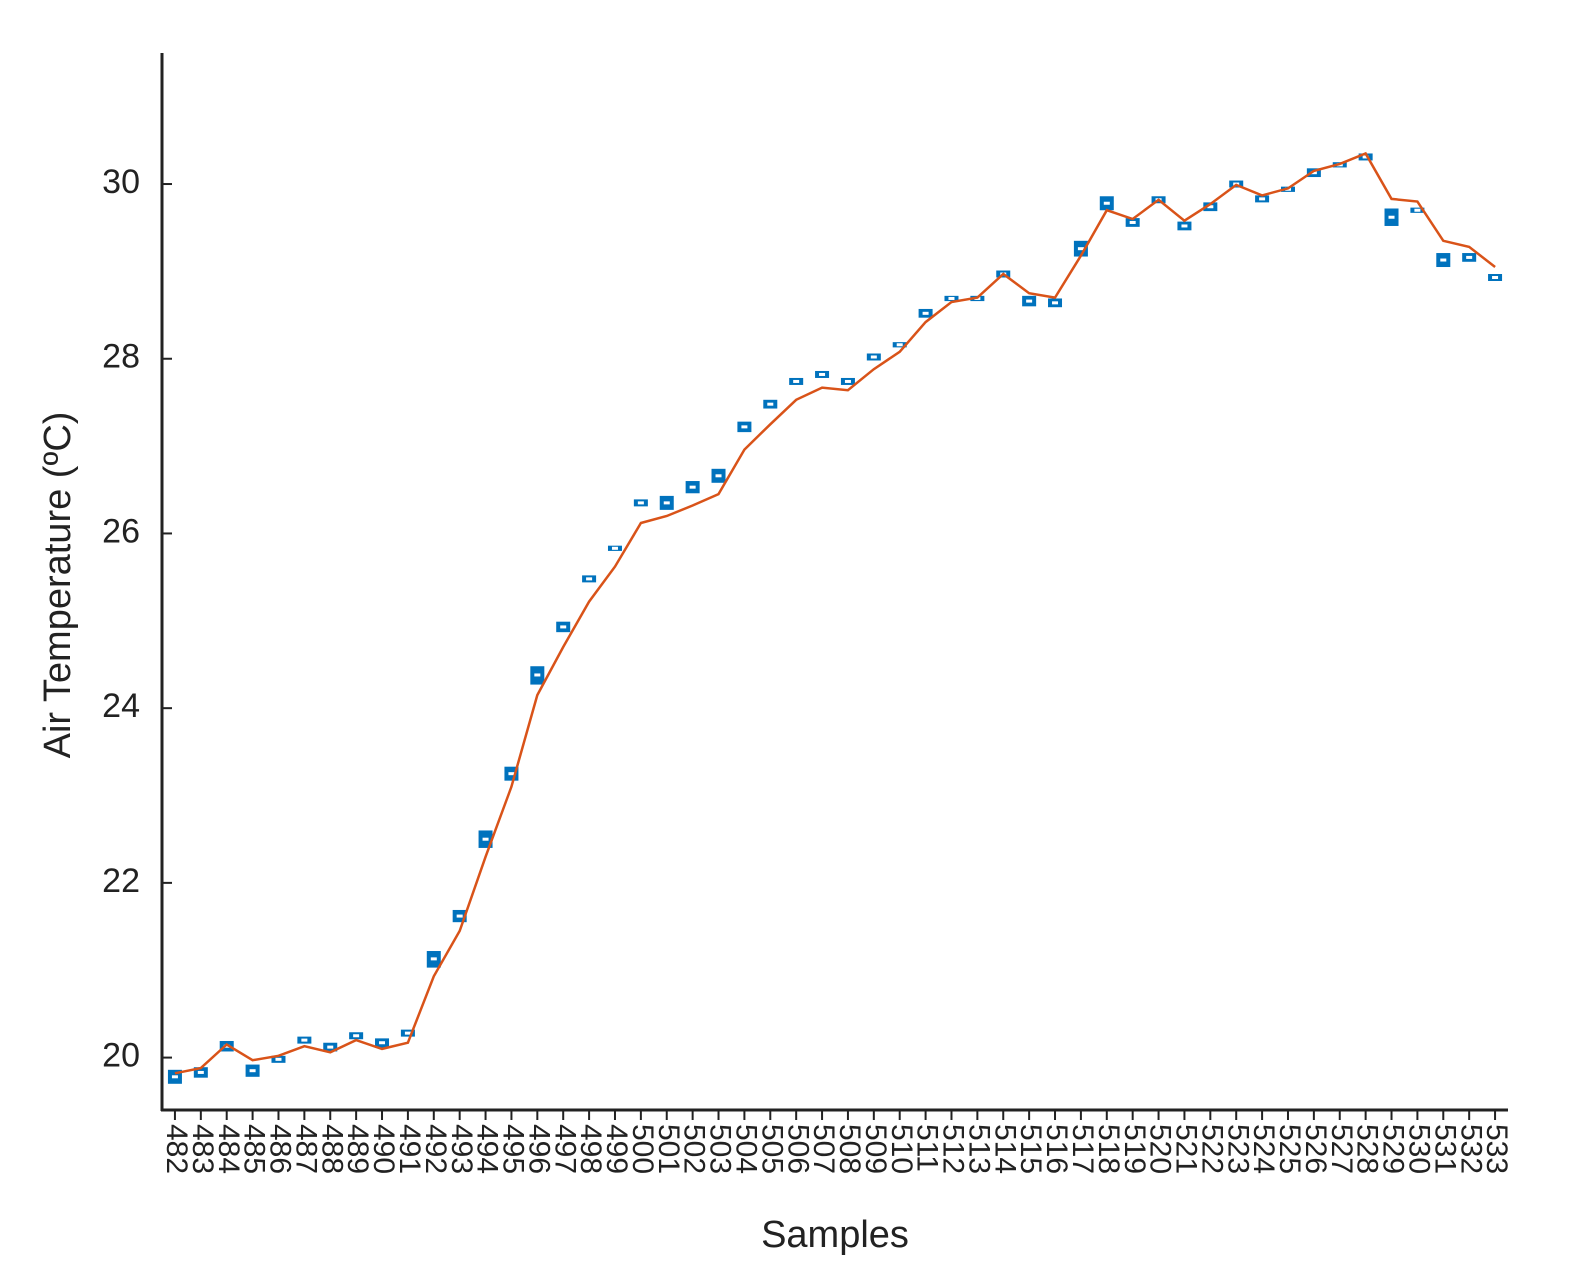  Describe the element at coordinates (1393, 1149) in the screenshot. I see `x-tick-label: 529` at that location.